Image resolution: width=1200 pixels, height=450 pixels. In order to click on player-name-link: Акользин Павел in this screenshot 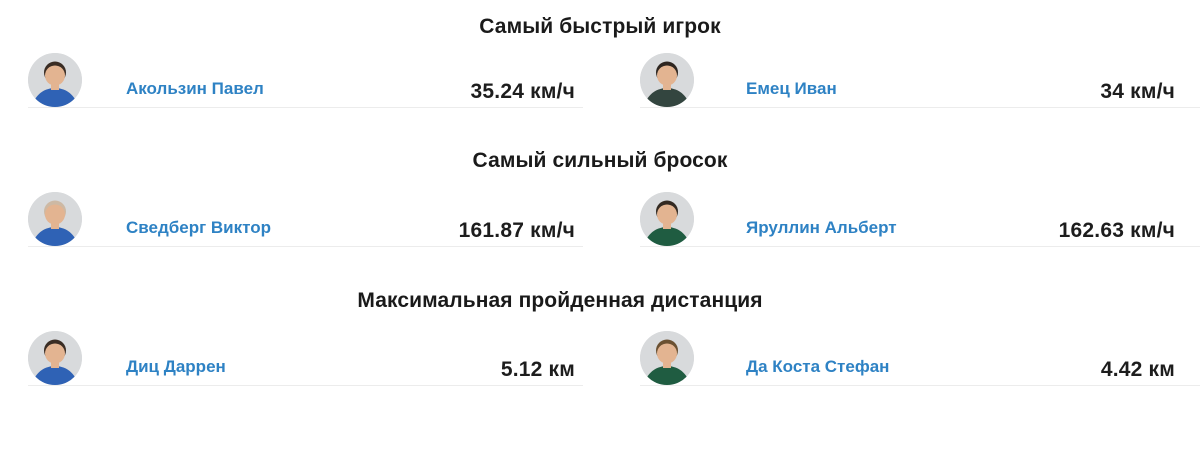, I will do `click(195, 88)`.